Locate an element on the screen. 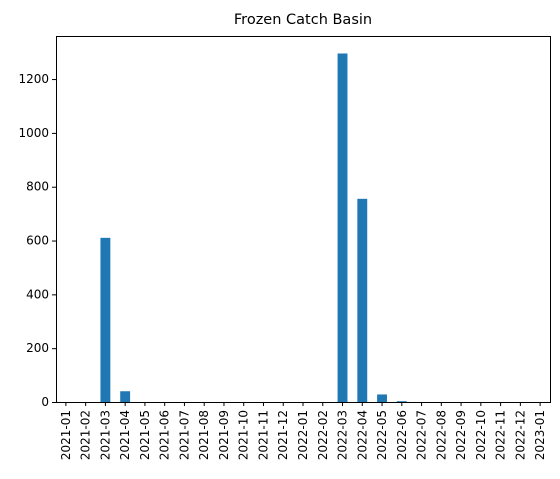  x-tick-label: 2022-10 is located at coordinates (481, 435).